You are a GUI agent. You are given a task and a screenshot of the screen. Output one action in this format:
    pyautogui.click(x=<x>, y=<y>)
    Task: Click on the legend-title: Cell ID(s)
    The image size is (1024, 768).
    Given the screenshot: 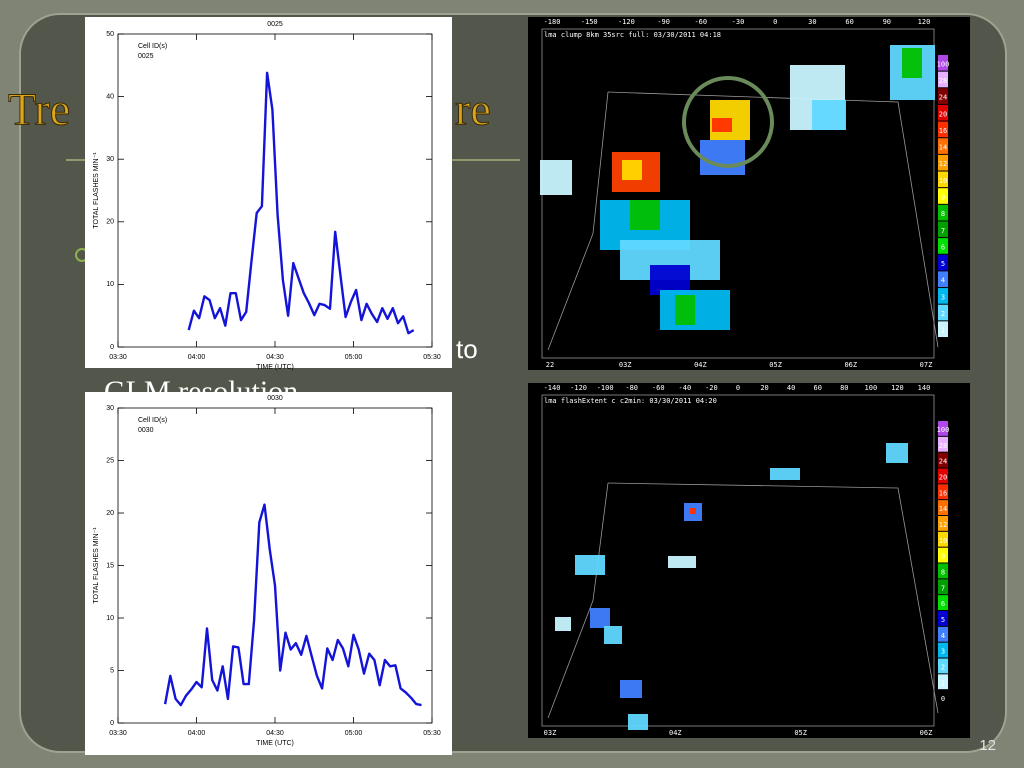 What is the action you would take?
    pyautogui.click(x=152, y=46)
    